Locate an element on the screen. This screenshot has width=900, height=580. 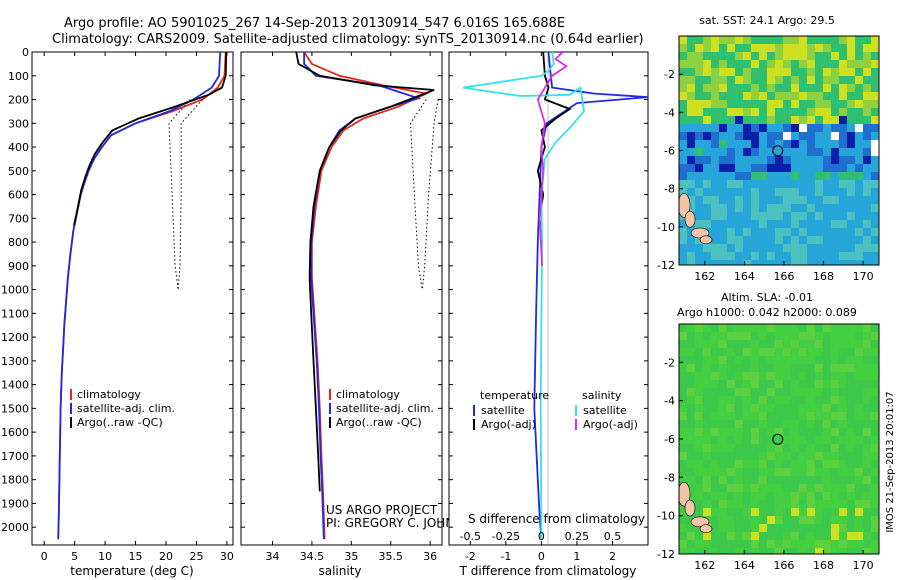
x-tick-label: 35 is located at coordinates (351, 556).